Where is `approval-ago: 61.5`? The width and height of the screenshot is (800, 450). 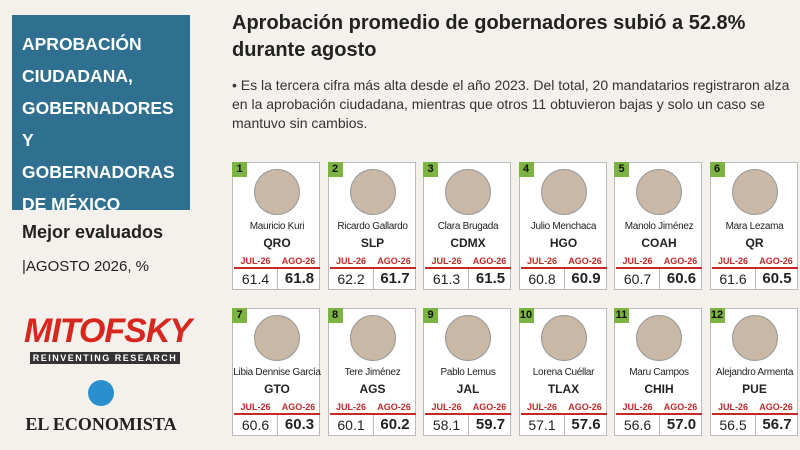 approval-ago: 61.5 is located at coordinates (490, 279).